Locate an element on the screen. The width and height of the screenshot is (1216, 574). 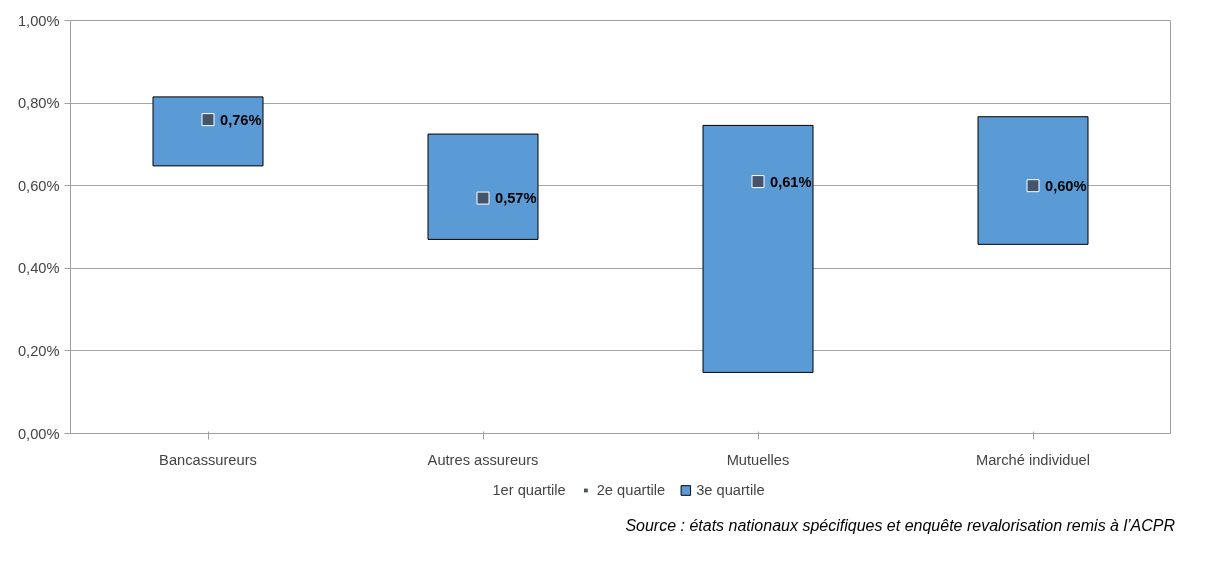
data-label: 0,60% is located at coordinates (1066, 185).